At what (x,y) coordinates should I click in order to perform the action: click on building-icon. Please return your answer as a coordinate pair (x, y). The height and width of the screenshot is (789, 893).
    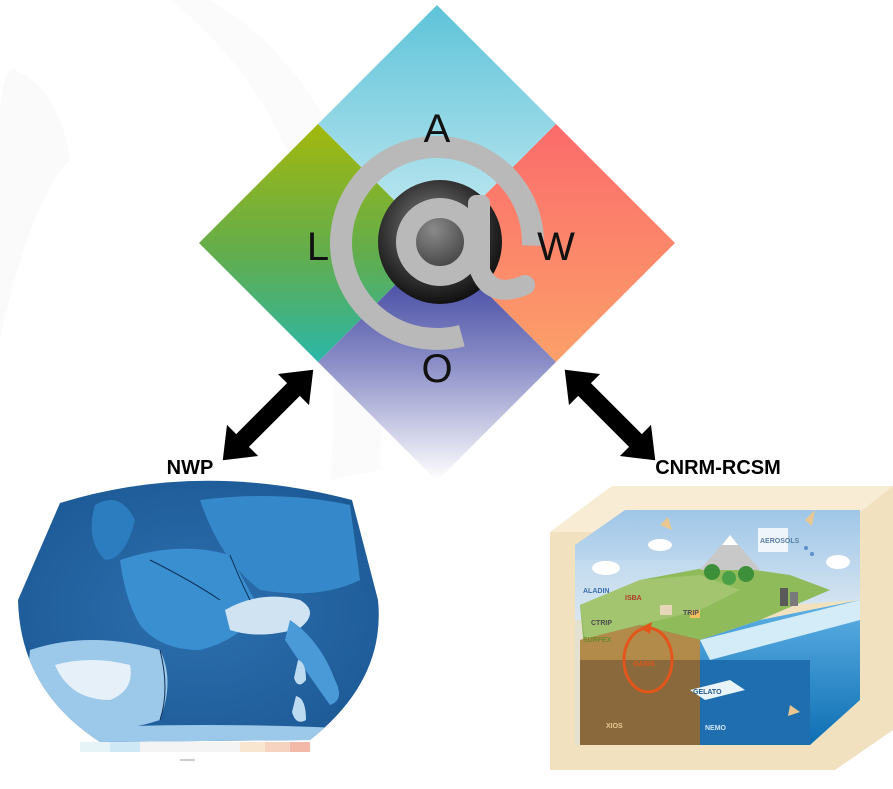
    Looking at the image, I should click on (784, 597).